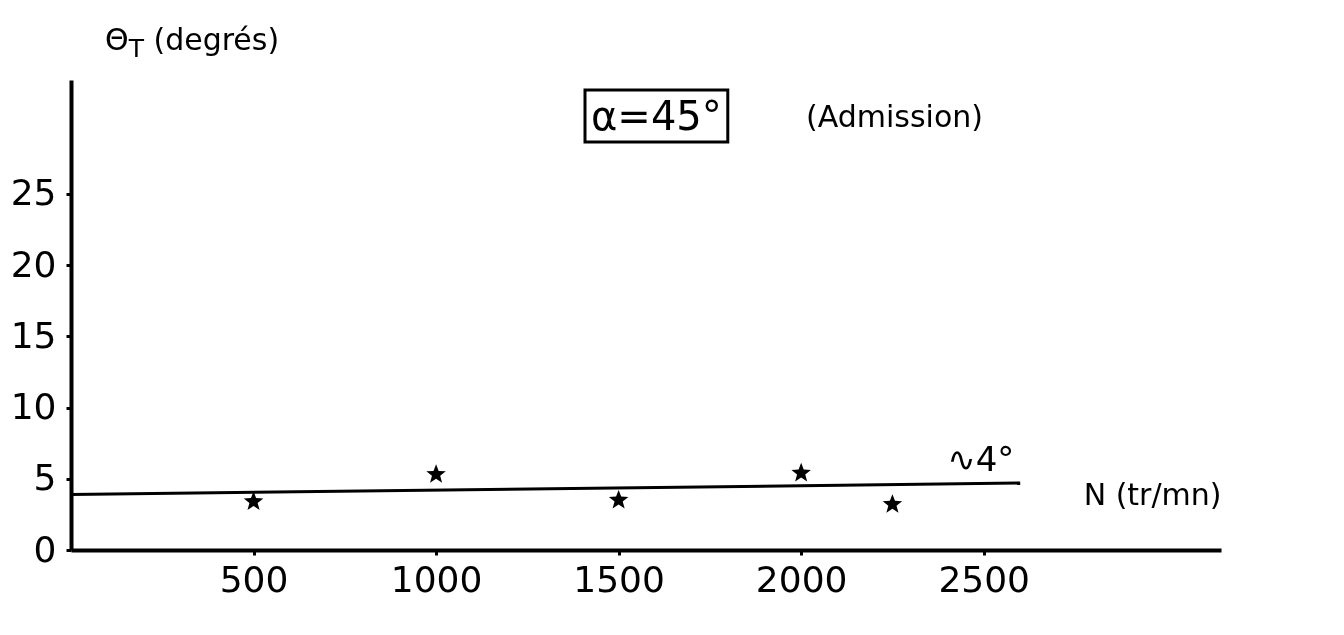 This screenshot has width=1344, height=635. I want to click on y-tick-label: 25, so click(33, 193).